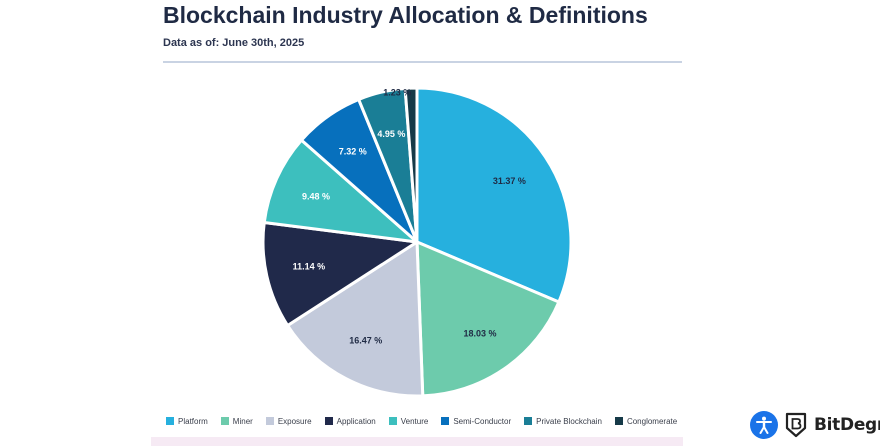 This screenshot has width=880, height=446. What do you see at coordinates (764, 425) in the screenshot?
I see `accessibility-icon` at bounding box center [764, 425].